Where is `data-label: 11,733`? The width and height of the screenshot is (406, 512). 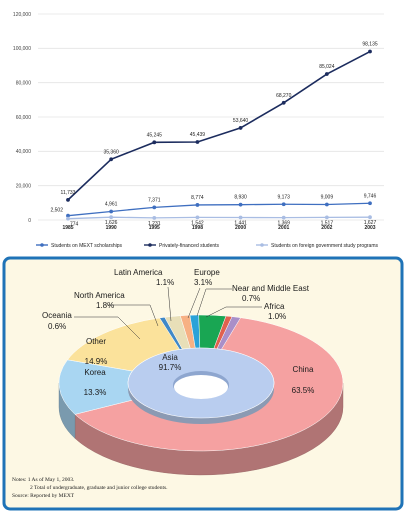 data-label: 11,733 is located at coordinates (68, 193).